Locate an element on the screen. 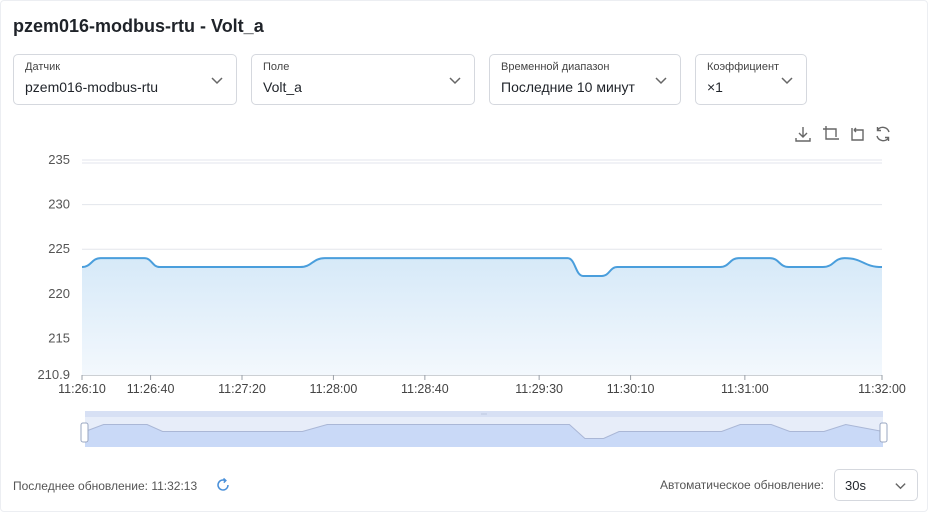 The width and height of the screenshot is (928, 512). x-tick-label: 11:31:00 is located at coordinates (745, 389).